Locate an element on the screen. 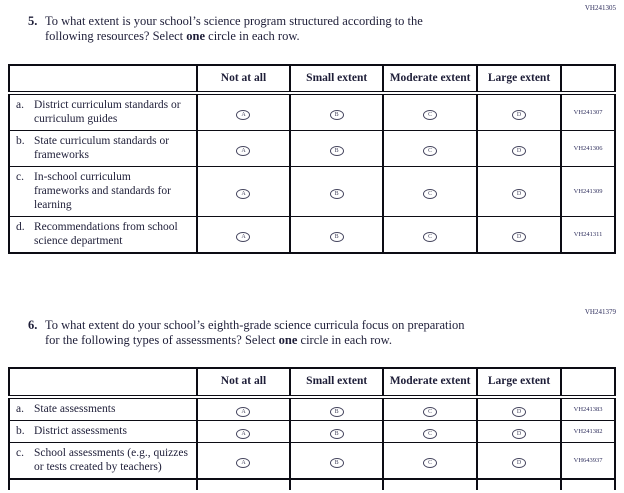 Image resolution: width=624 pixels, height=493 pixels. column-header-empty is located at coordinates (103, 79).